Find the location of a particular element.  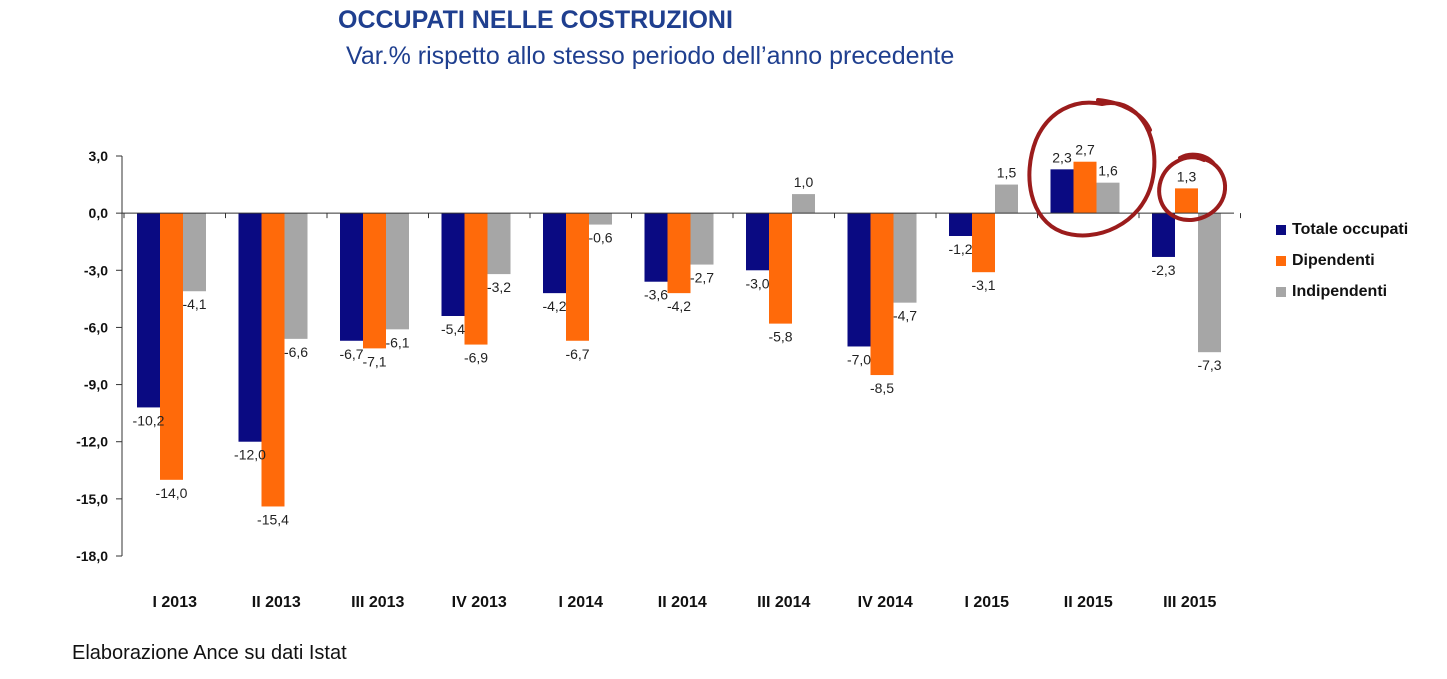

y-tick-label: 3,0 is located at coordinates (99, 156).